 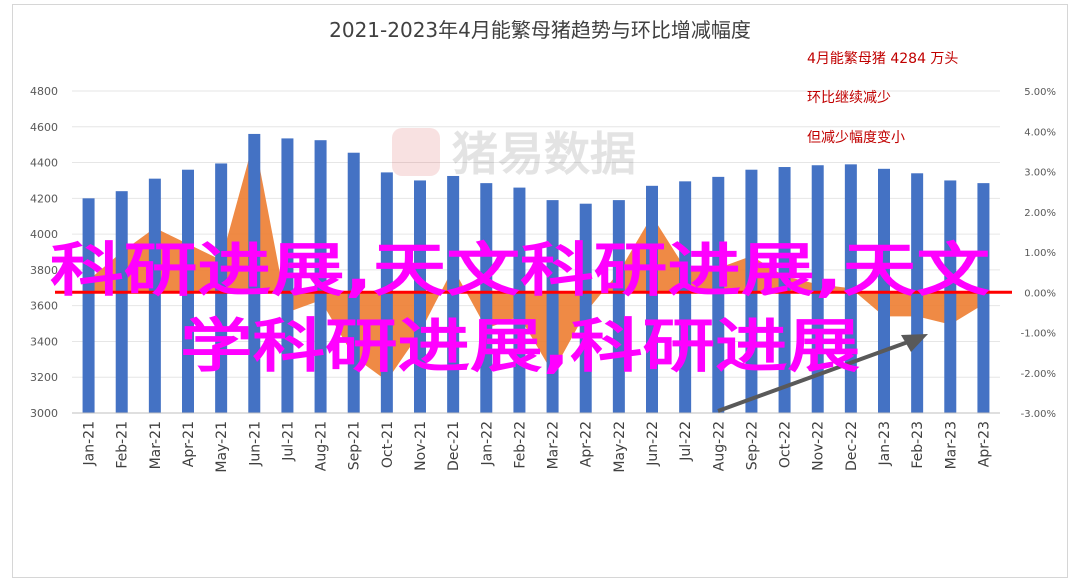 I want to click on x-tick-label: Jun-21, so click(x=255, y=444).